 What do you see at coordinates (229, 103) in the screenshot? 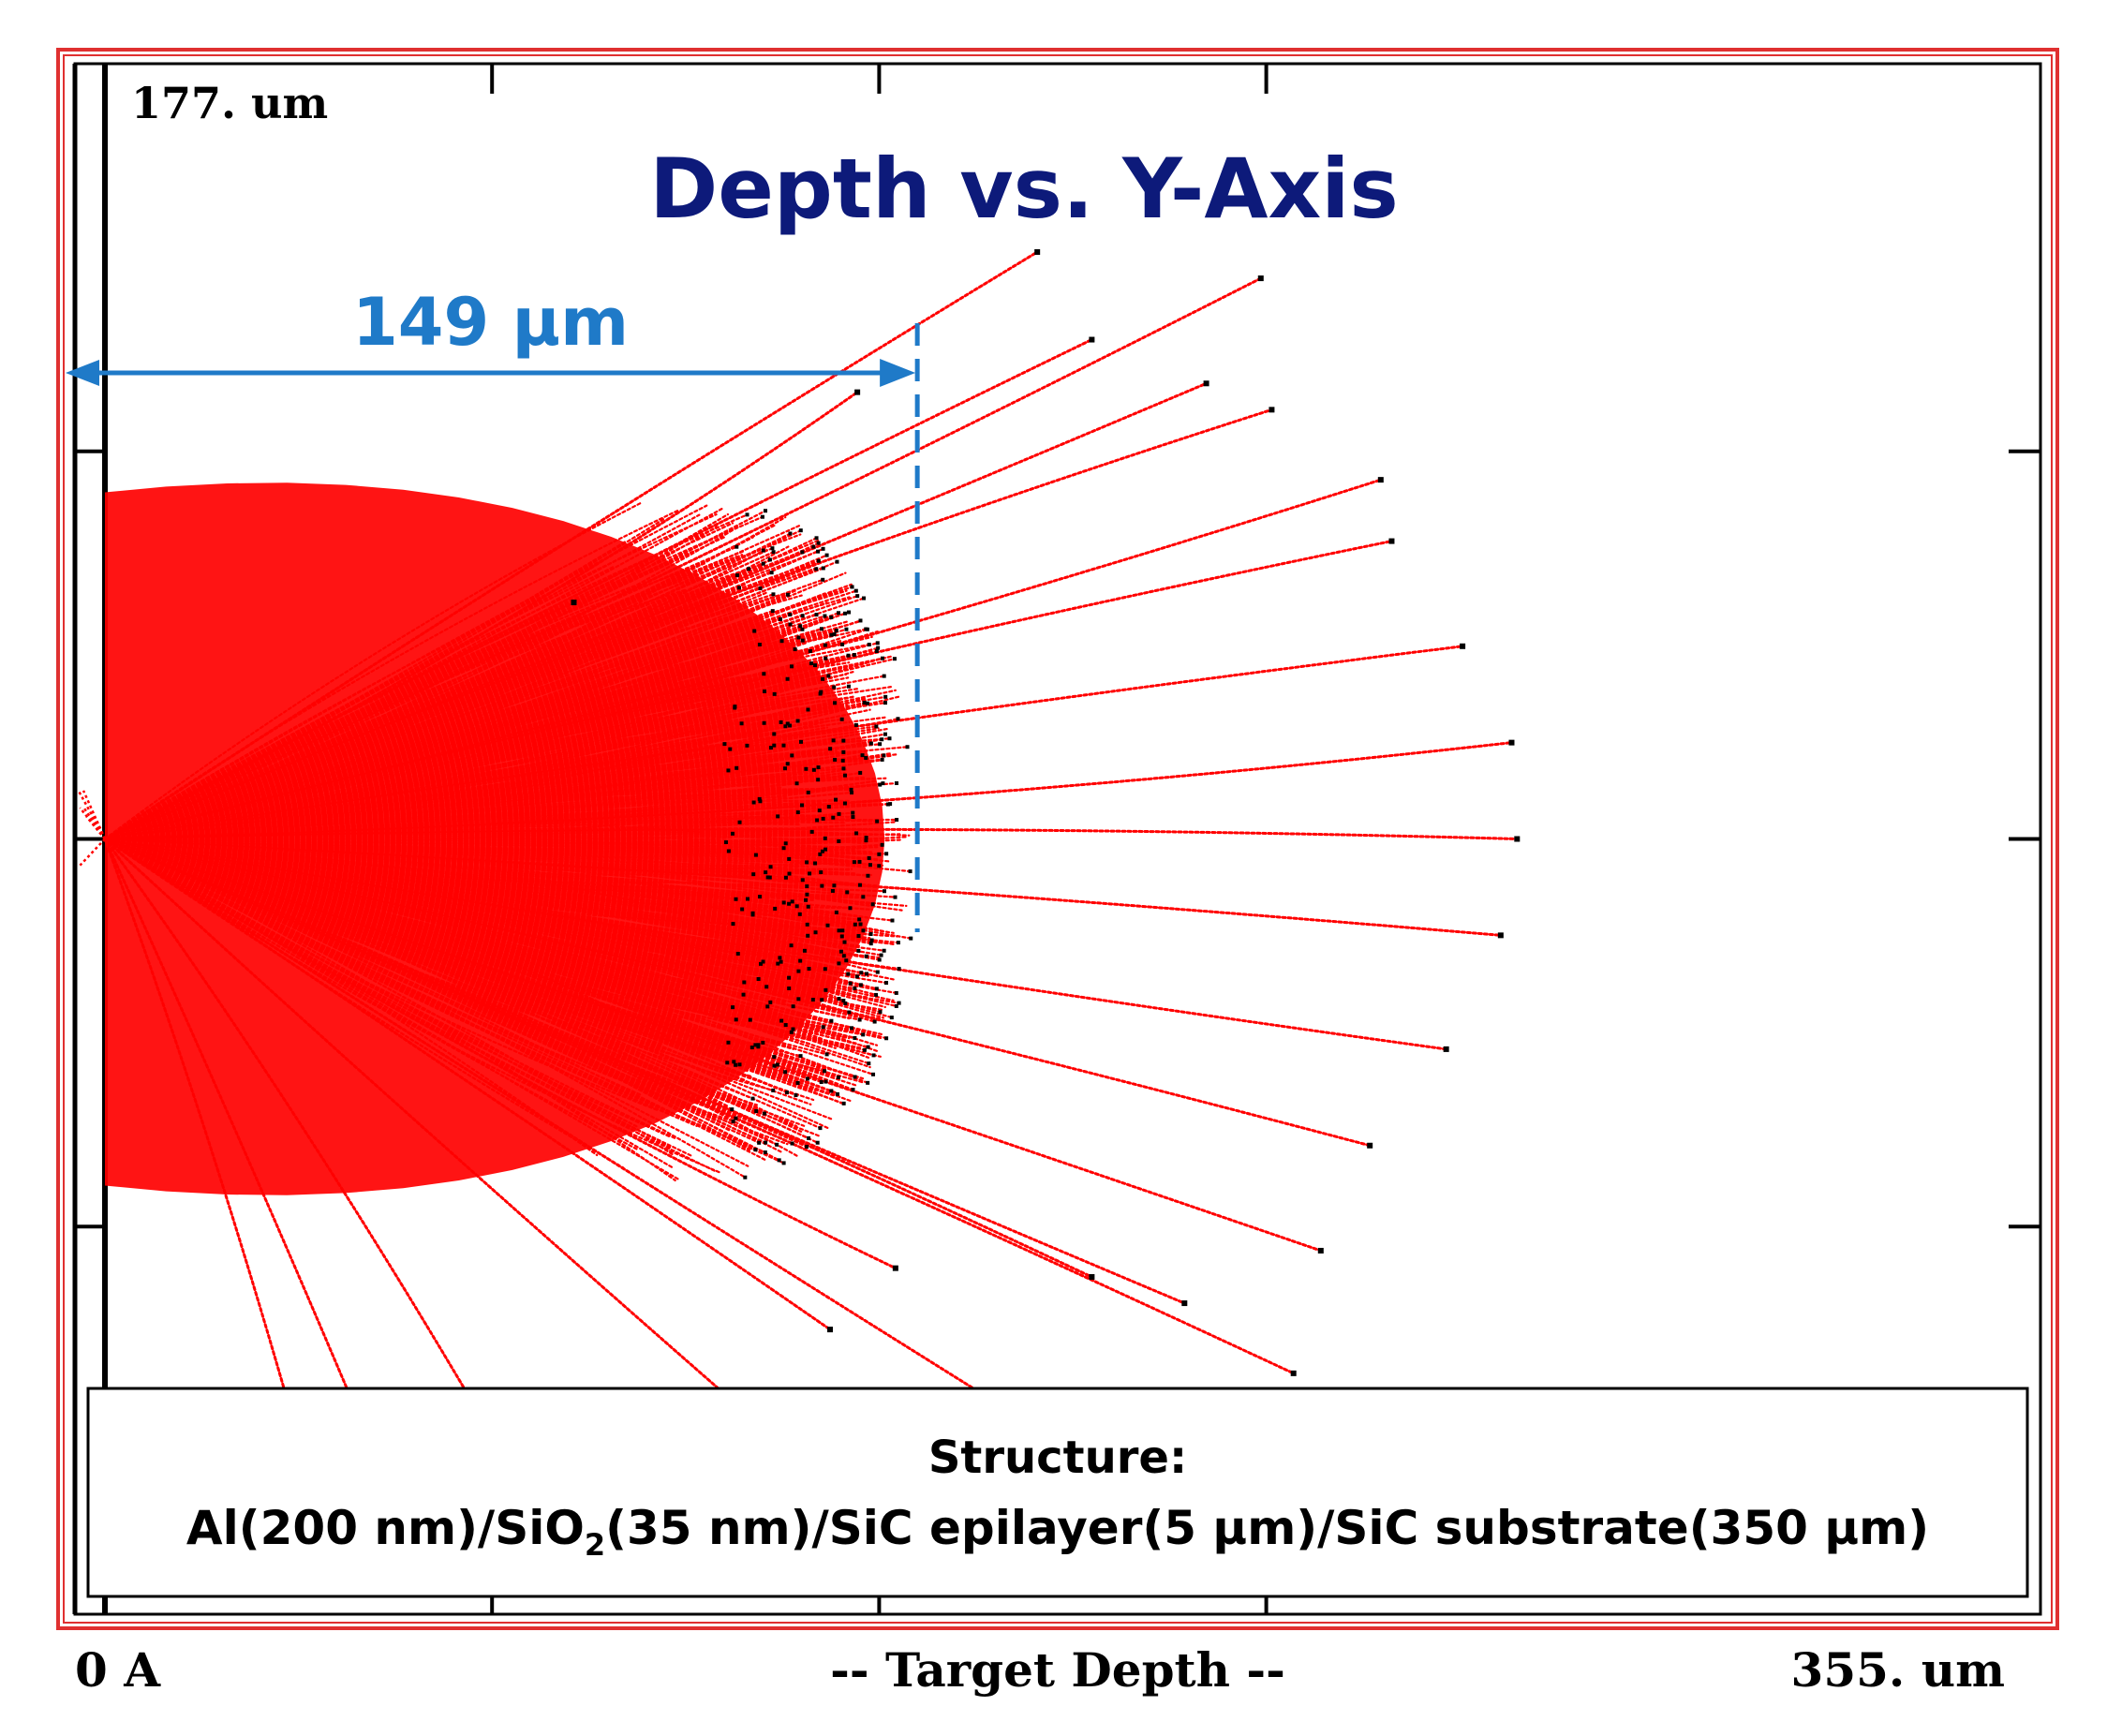
I see `y-max-label: 177. um` at bounding box center [229, 103].